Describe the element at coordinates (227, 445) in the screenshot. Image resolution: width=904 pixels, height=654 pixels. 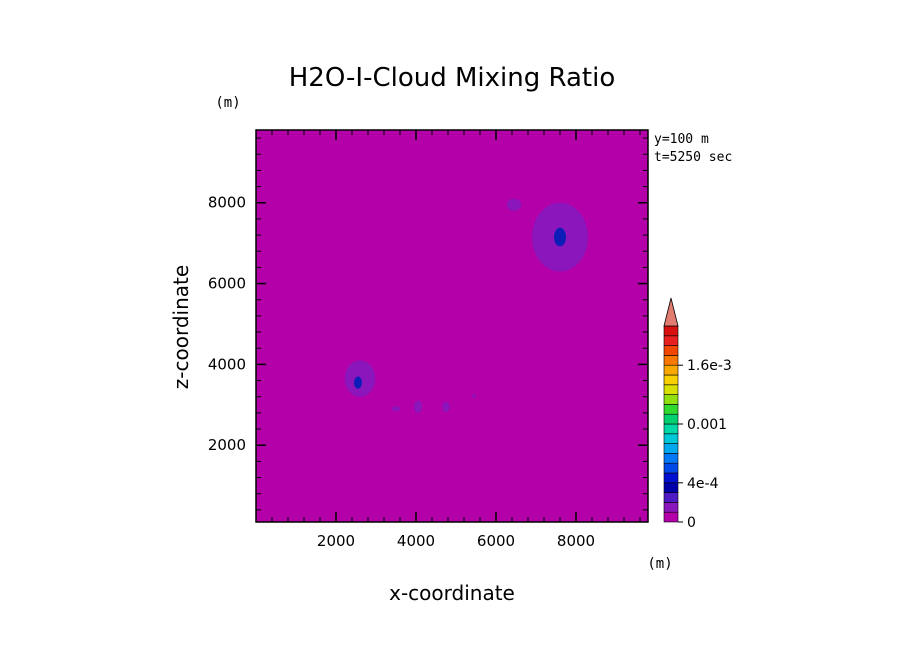
I see `y-tick-label: 2000` at that location.